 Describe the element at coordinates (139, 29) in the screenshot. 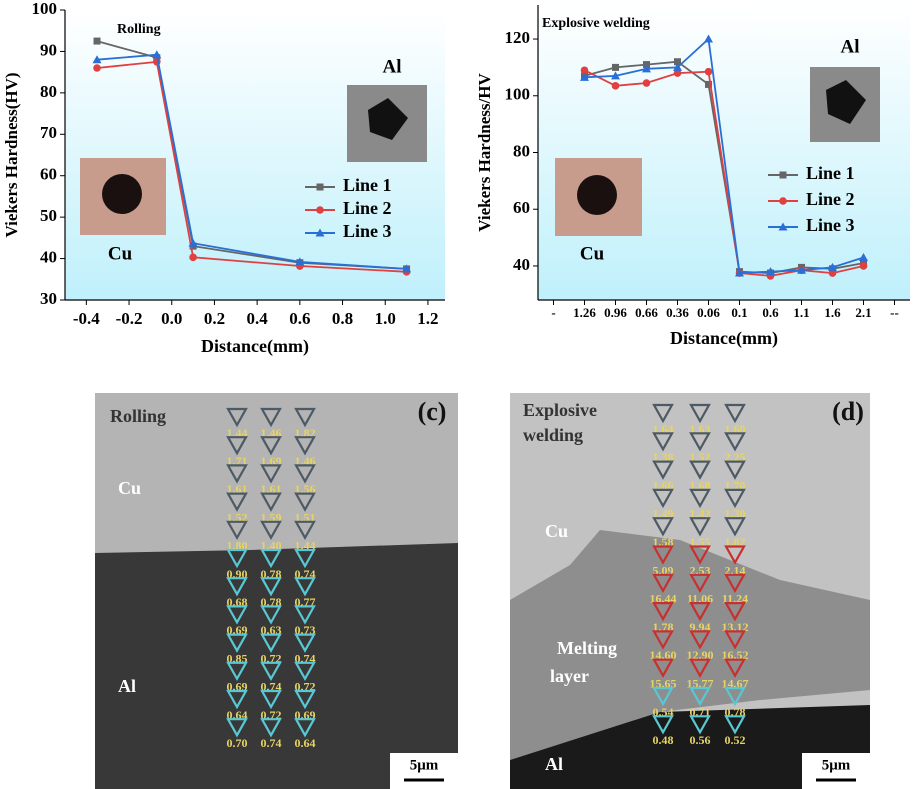

I see `title: Rolling` at that location.